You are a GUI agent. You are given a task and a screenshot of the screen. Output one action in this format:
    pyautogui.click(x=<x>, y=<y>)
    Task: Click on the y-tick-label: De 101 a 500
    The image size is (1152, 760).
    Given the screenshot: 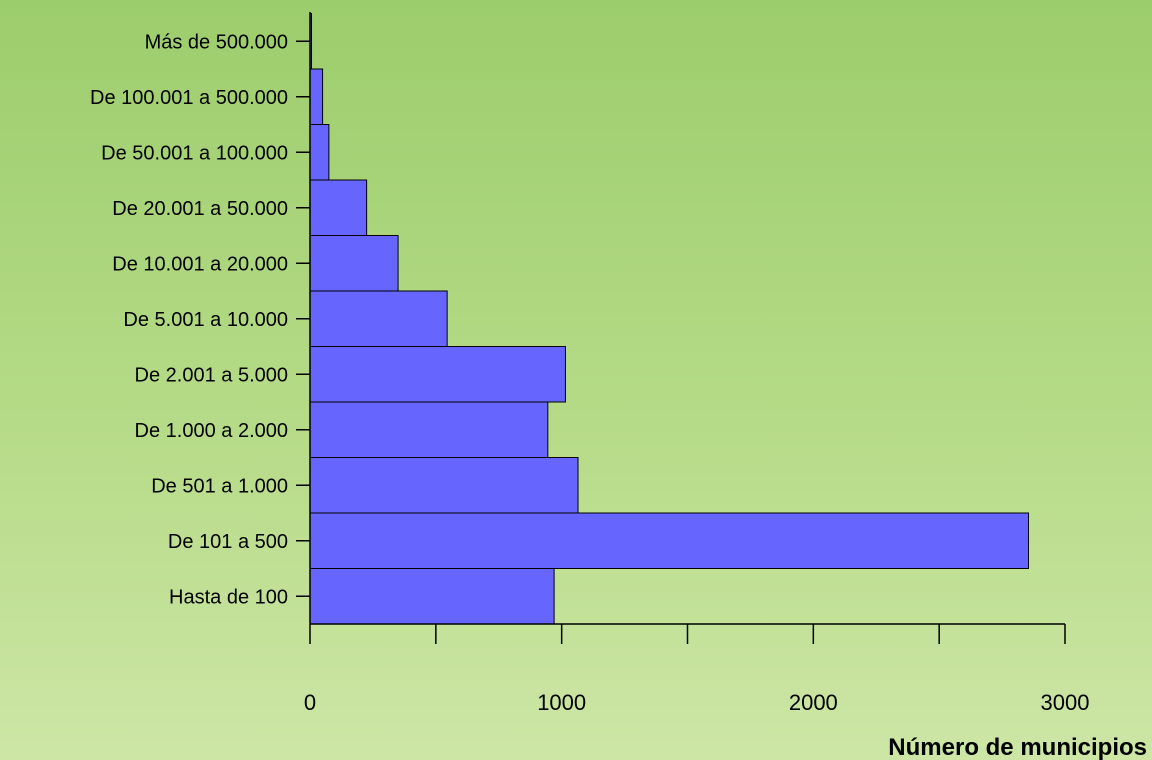 What is the action you would take?
    pyautogui.click(x=228, y=542)
    